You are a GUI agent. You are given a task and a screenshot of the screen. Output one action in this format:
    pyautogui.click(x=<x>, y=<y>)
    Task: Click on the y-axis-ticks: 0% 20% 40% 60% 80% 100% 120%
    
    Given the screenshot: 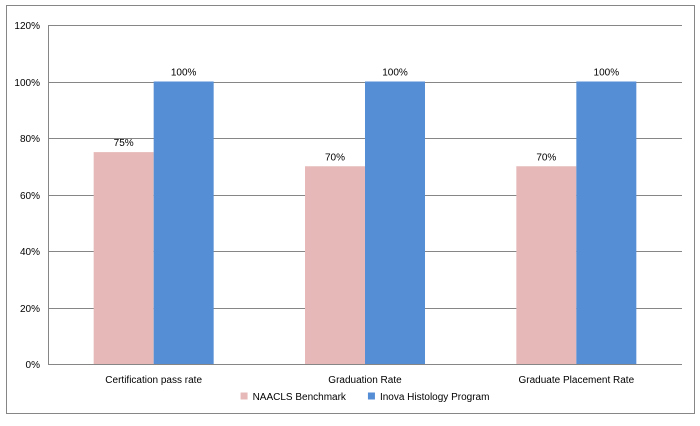 What is the action you would take?
    pyautogui.click(x=27, y=196)
    